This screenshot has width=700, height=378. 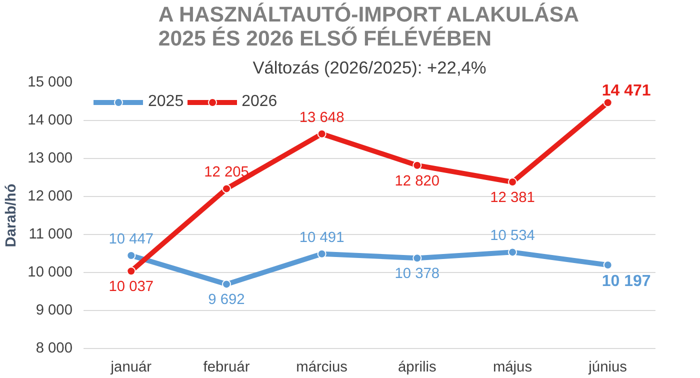 I want to click on y-tick-label: 14 000, so click(x=50, y=120).